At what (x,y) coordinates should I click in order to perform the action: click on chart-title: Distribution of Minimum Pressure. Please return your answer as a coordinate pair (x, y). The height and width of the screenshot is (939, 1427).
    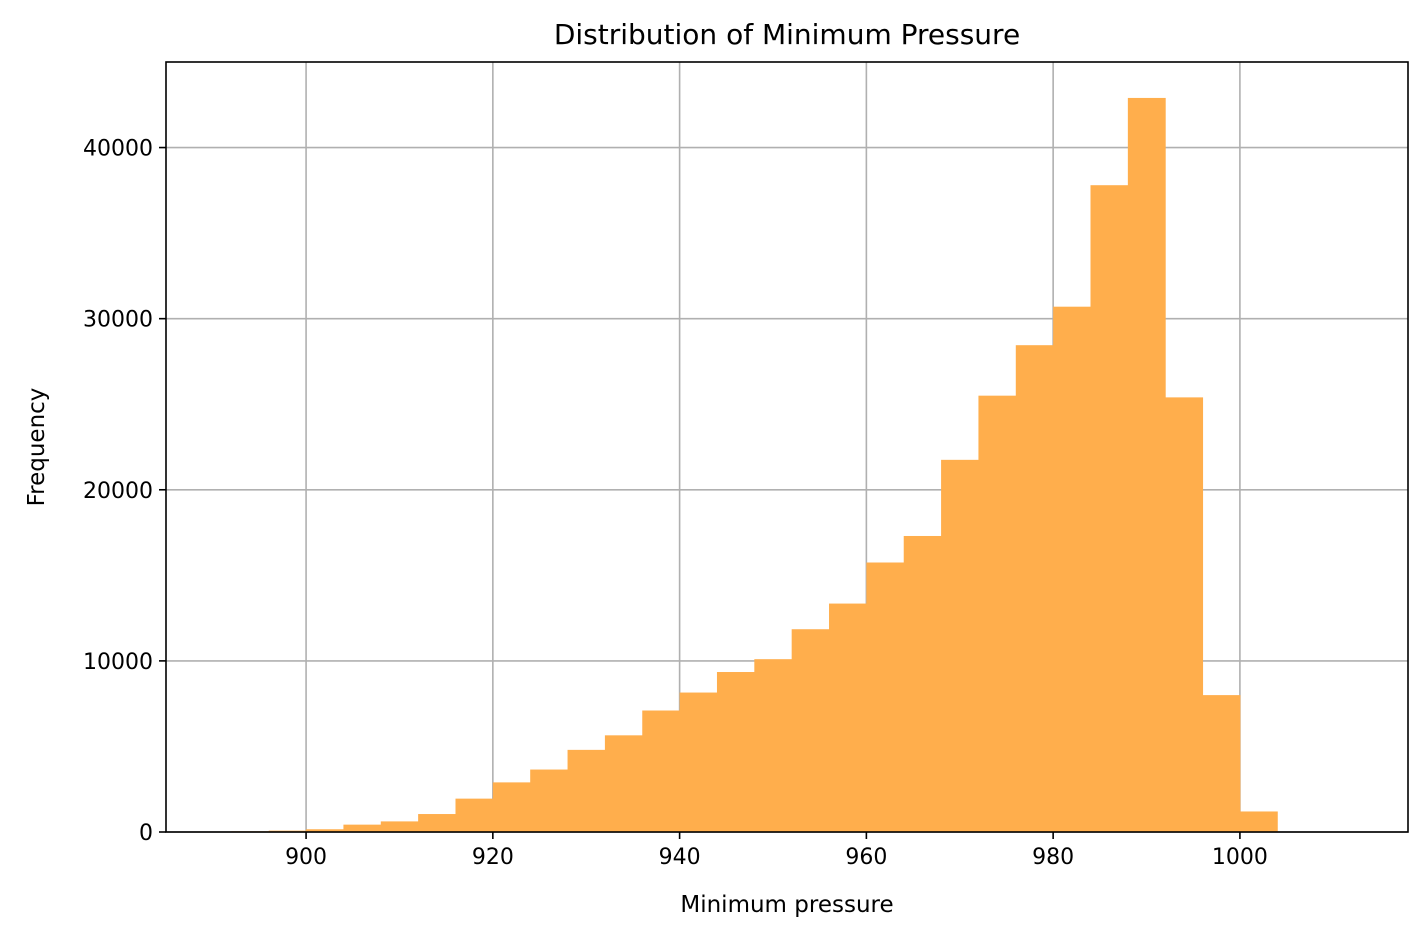
    Looking at the image, I should click on (787, 34).